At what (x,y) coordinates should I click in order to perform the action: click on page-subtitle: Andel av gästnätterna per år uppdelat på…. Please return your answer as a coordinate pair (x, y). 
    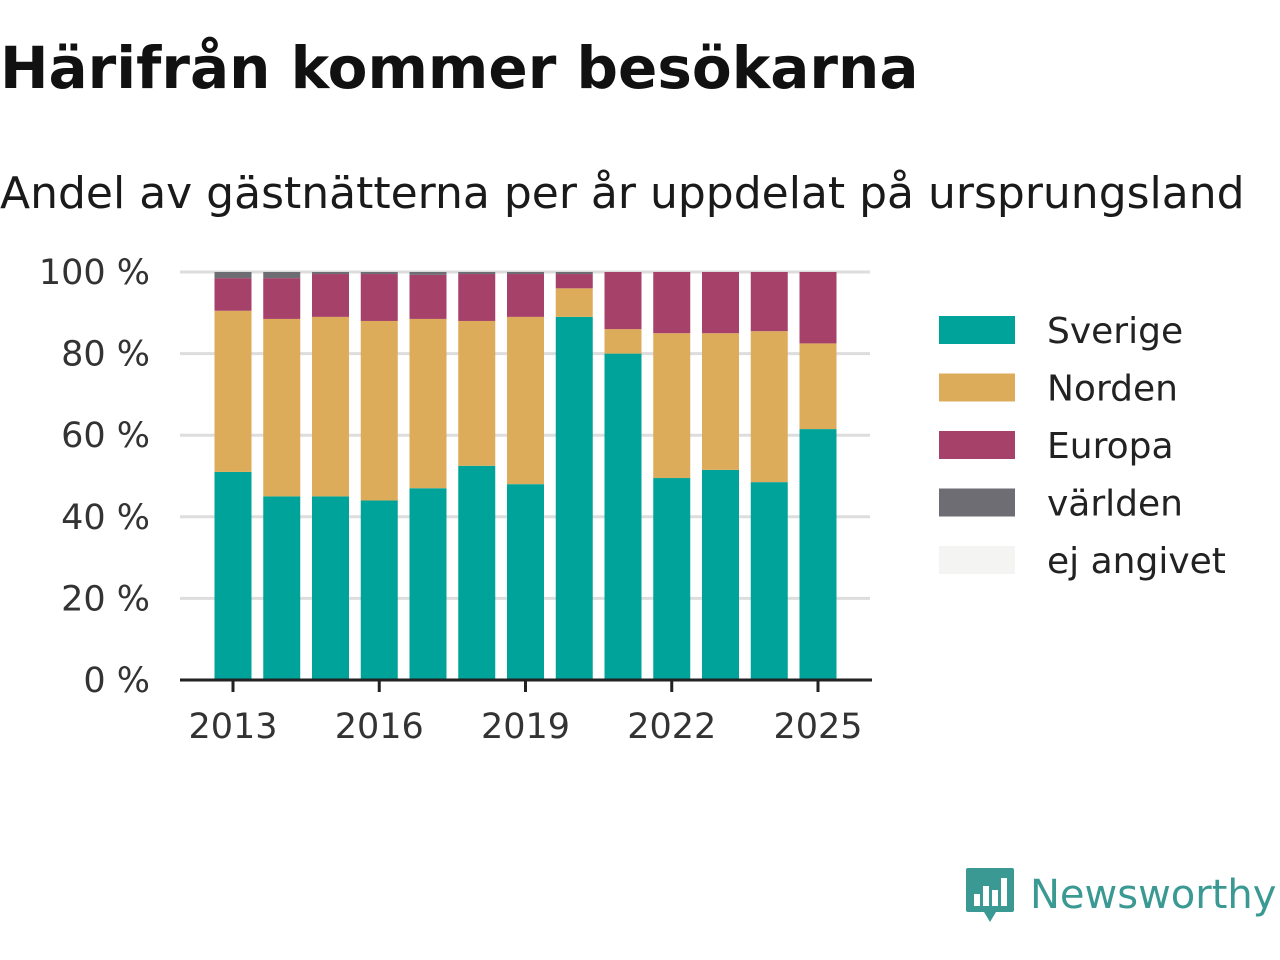
    Looking at the image, I should click on (622, 193).